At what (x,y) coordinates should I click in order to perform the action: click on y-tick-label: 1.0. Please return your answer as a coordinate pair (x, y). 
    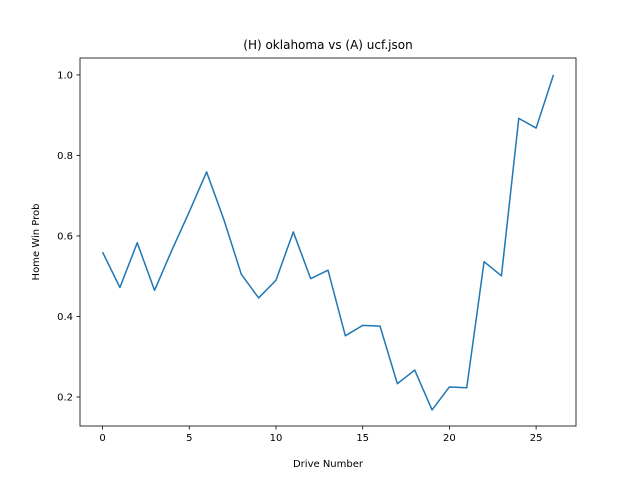
    Looking at the image, I should click on (65, 75).